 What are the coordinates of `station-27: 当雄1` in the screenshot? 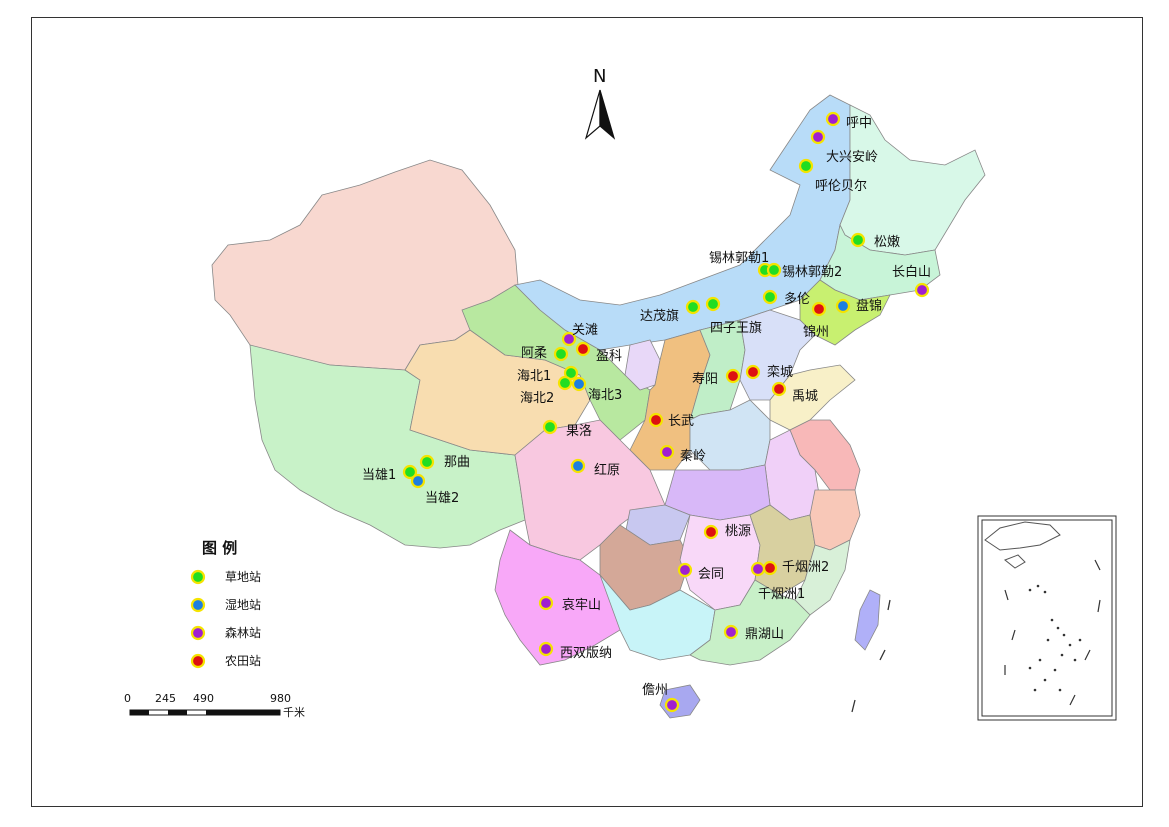 It's located at (390, 473).